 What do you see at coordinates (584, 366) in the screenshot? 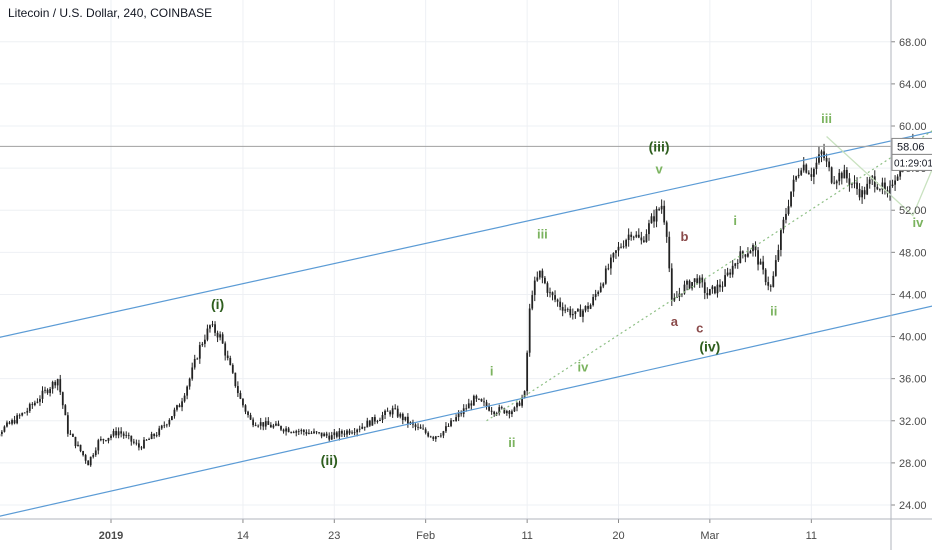
I see `wave-label: iv` at bounding box center [584, 366].